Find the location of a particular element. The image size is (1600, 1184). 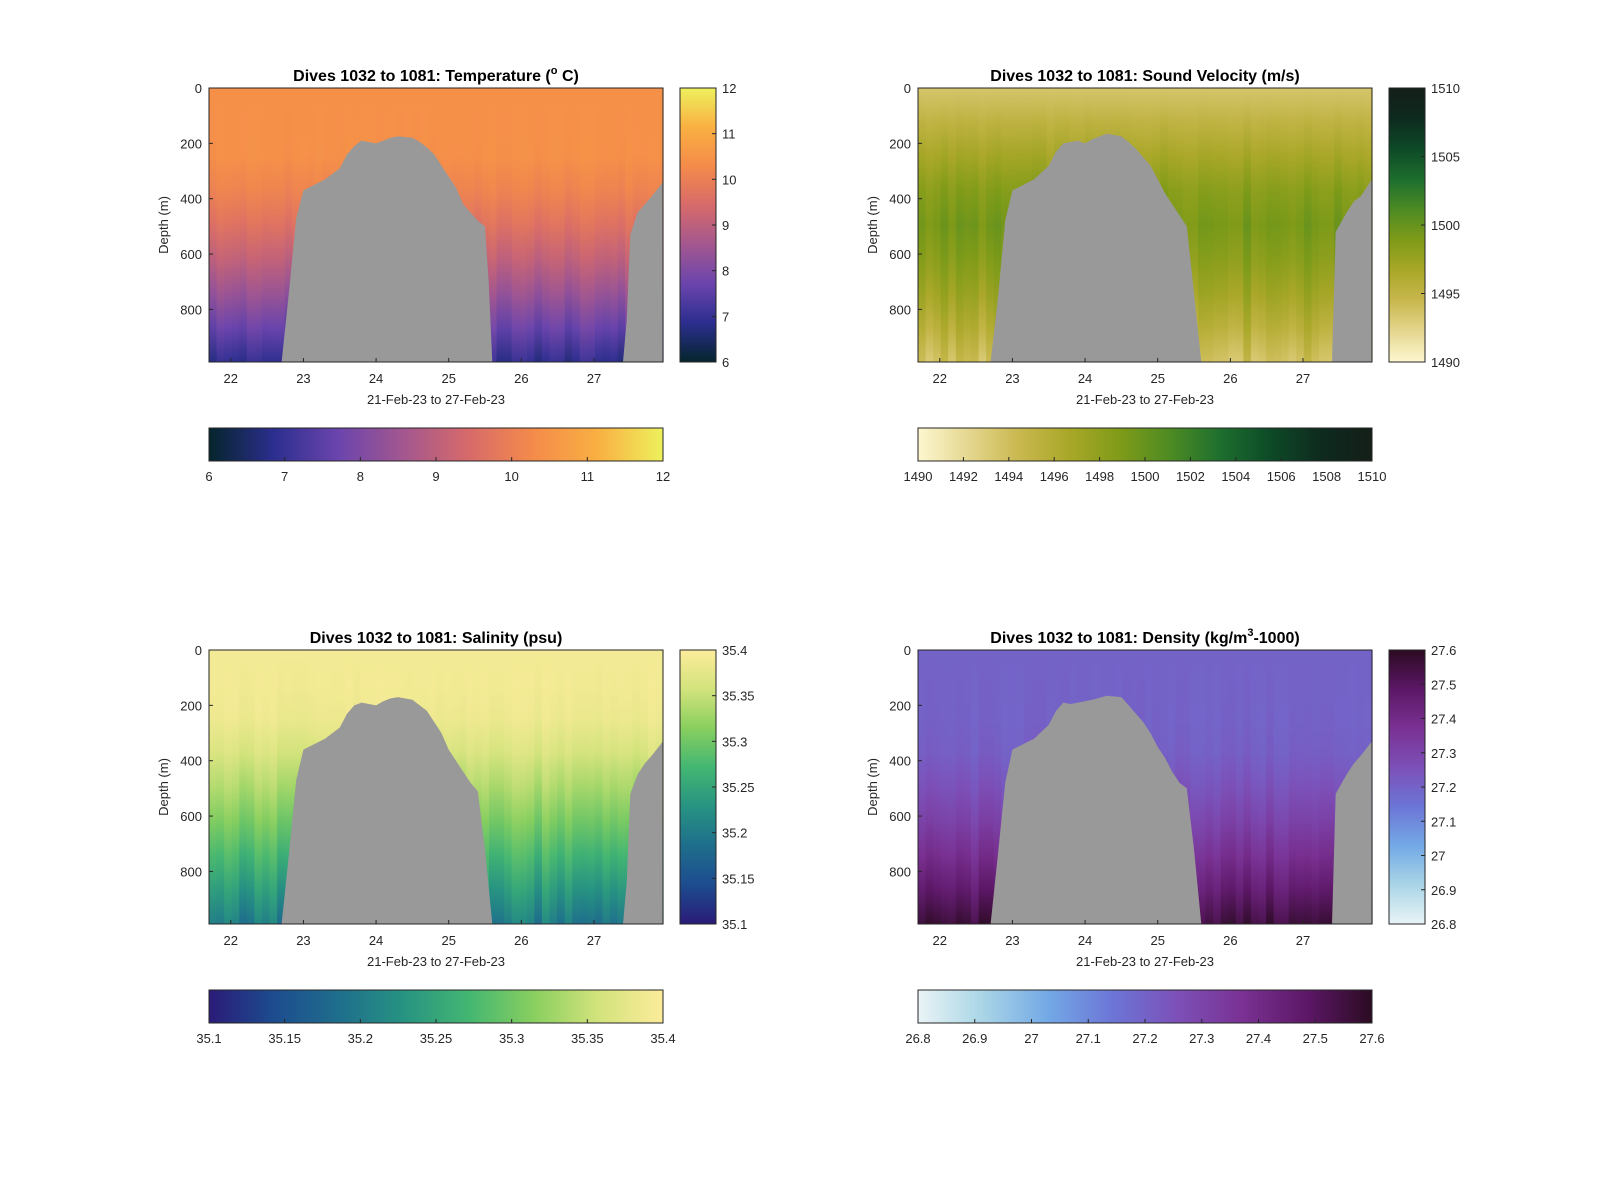

colorbar-vertical-tick-label: 1510 is located at coordinates (1445, 88).